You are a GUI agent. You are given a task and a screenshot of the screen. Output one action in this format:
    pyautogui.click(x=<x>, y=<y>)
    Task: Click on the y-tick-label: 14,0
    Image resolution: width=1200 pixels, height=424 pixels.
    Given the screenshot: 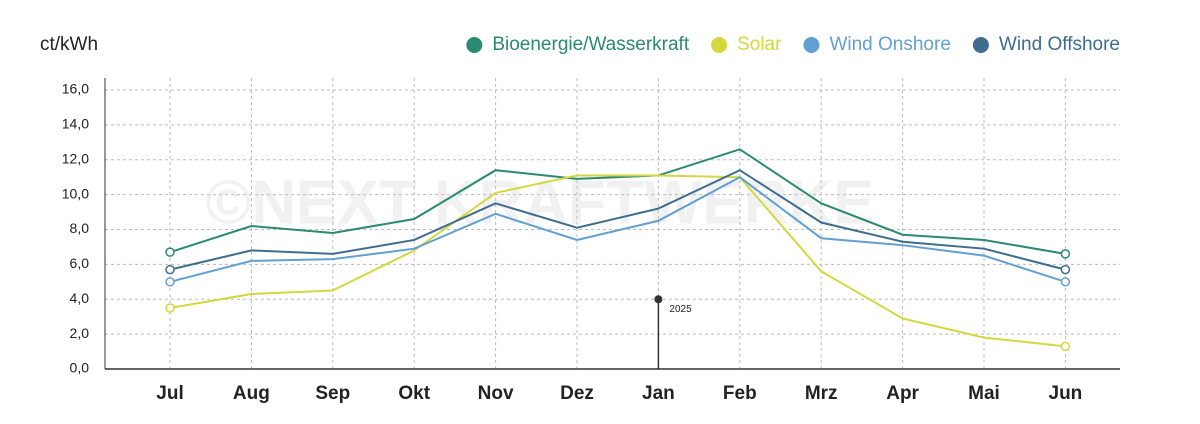 What is the action you would take?
    pyautogui.click(x=75, y=124)
    